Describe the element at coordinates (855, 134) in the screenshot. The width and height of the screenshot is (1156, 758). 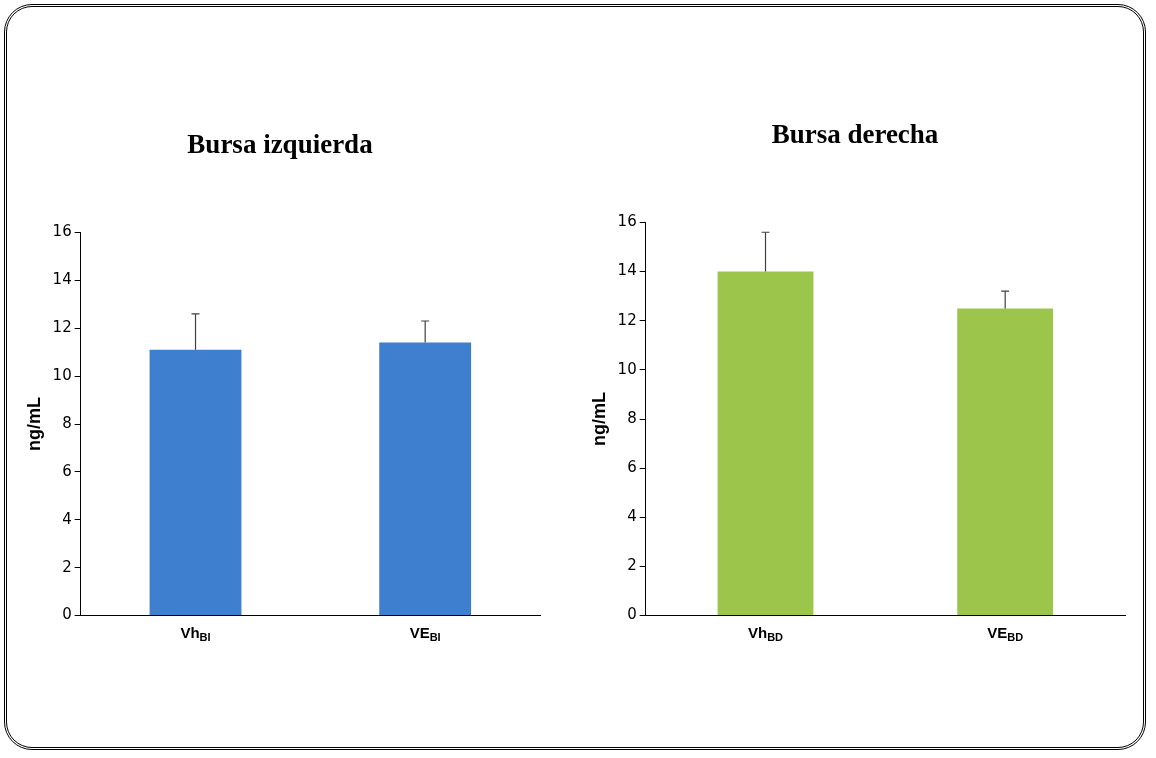
I see `chart-title: Bursa derecha` at that location.